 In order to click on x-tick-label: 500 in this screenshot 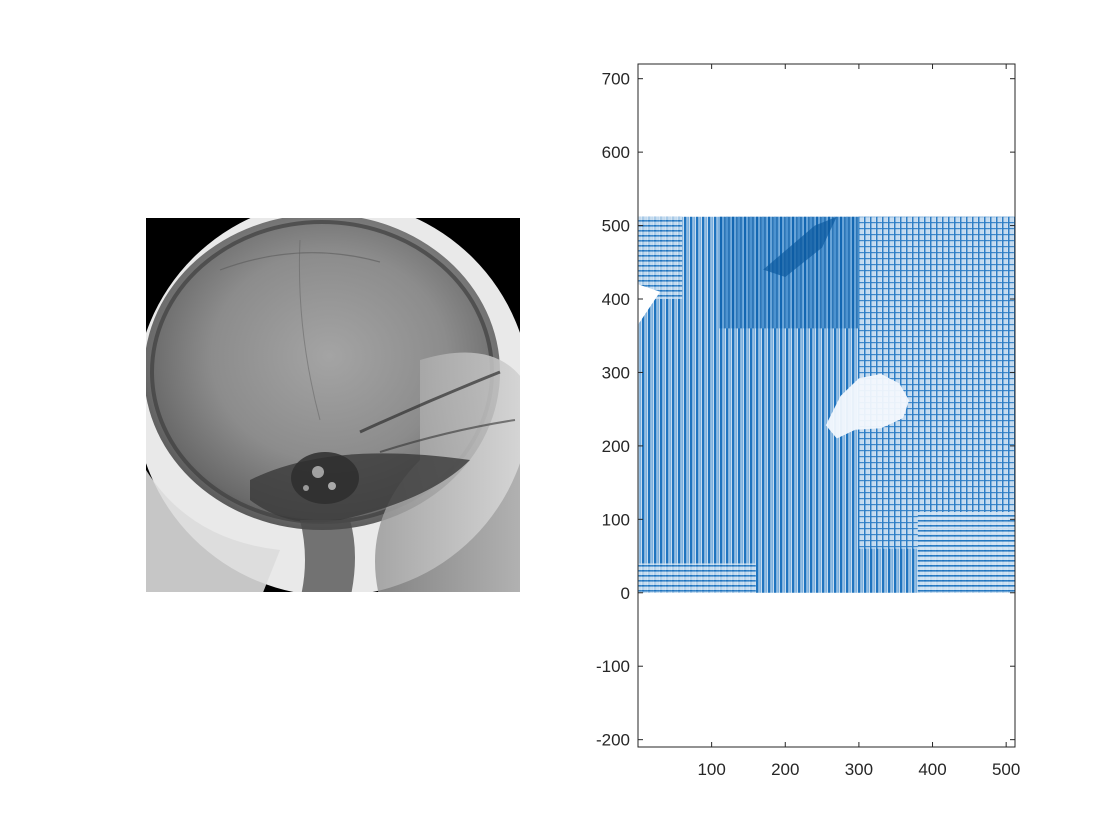, I will do `click(1006, 769)`.